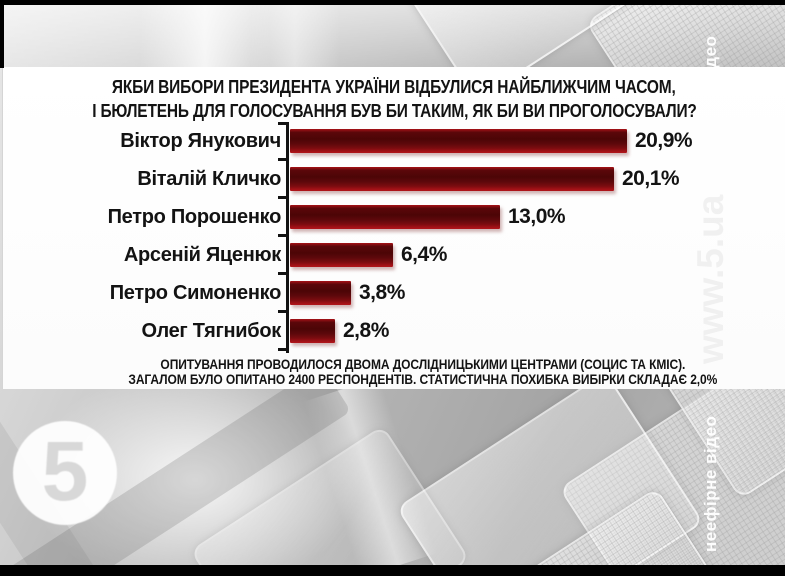 This screenshot has width=785, height=576. I want to click on chart-row: Віталій Кличко 20,1%, so click(394, 179).